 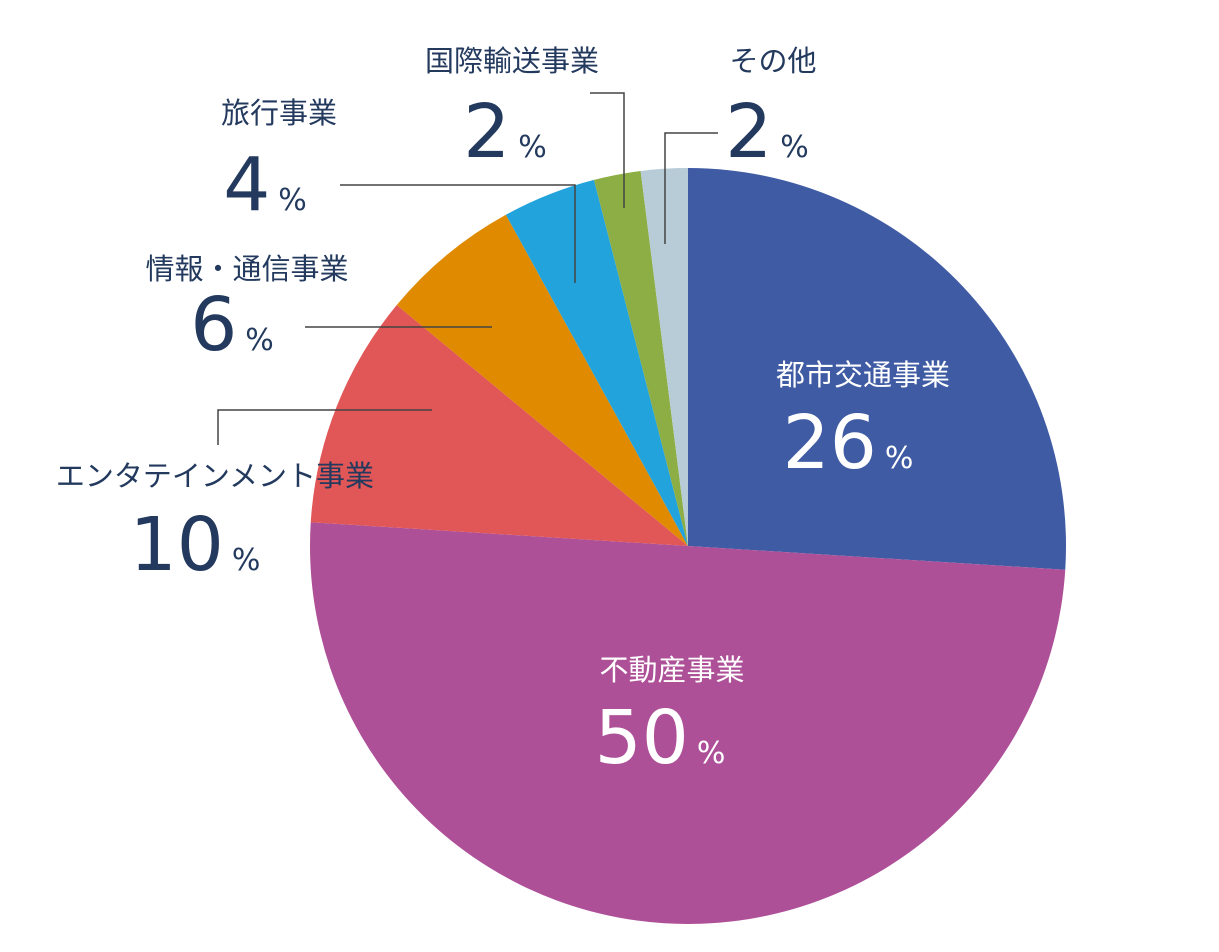 I want to click on value-label: 50%, so click(x=660, y=738).